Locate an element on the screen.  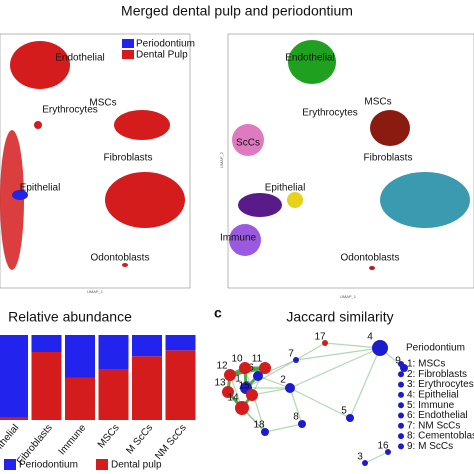
x-tick-label: NM ScCs is located at coordinates (171, 442).